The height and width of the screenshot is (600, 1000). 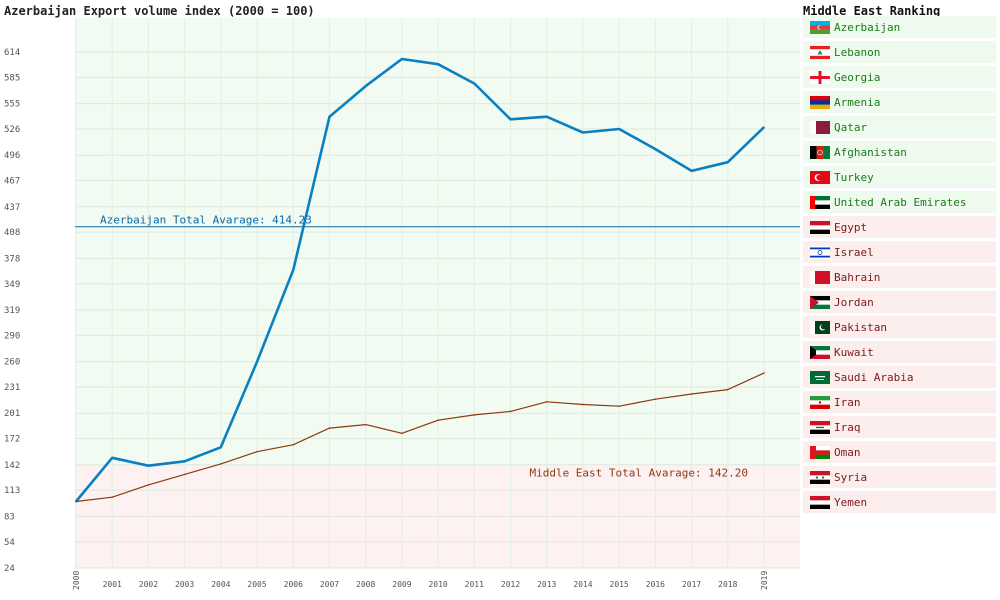 What do you see at coordinates (857, 52) in the screenshot?
I see `ranking-item-label: Lebanon` at bounding box center [857, 52].